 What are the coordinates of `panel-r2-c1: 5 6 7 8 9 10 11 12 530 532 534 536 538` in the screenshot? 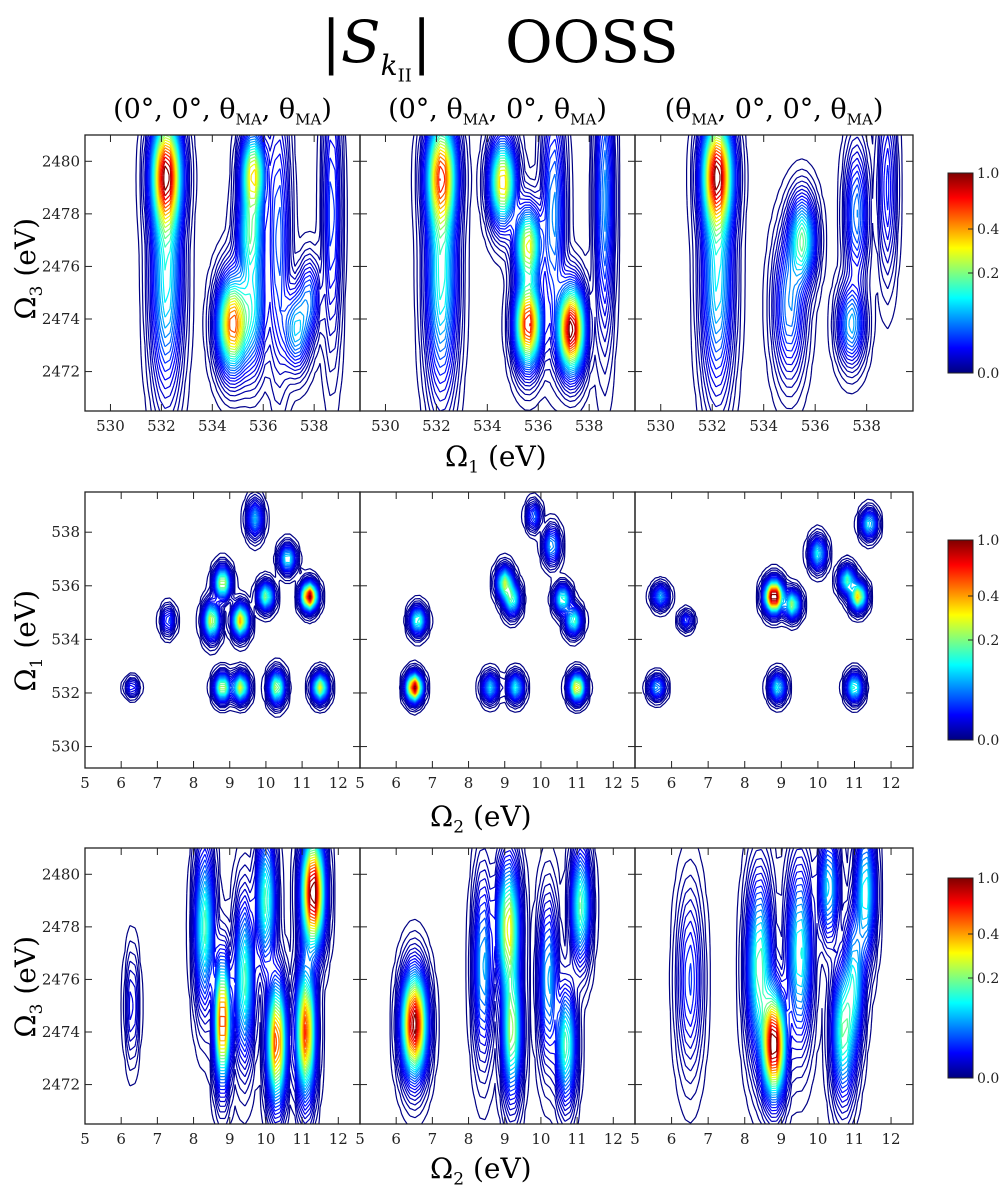 It's located at (206, 641).